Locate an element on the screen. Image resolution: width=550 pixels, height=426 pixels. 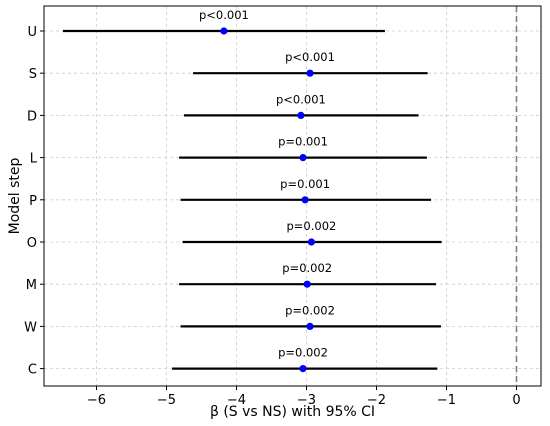
x-tick-label: −5 is located at coordinates (166, 400).